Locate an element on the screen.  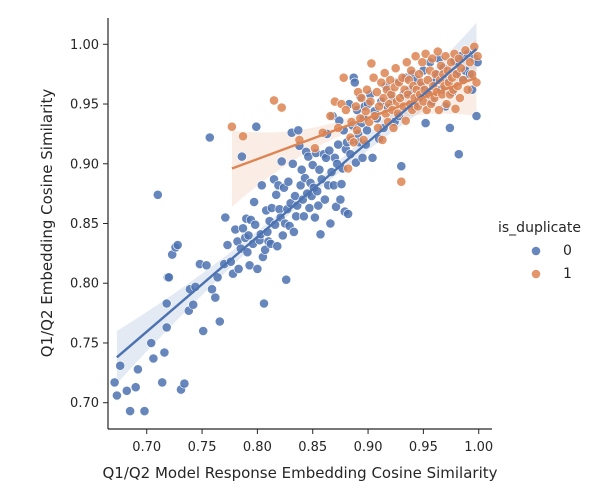
y-ticks: 0.70 0.75 0.80 0.85 0.90 0.95 1.00 is located at coordinates (89, 224).